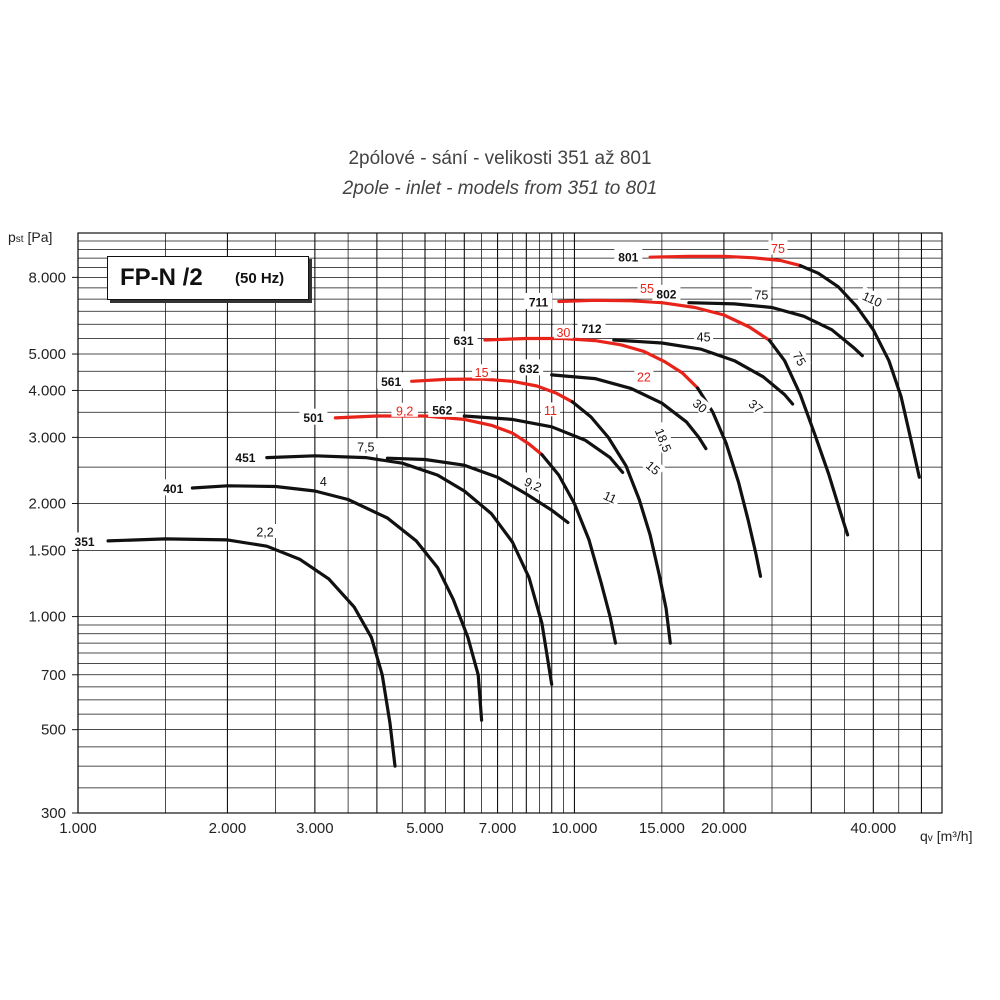 Image resolution: width=1000 pixels, height=1000 pixels. Describe the element at coordinates (477, 490) in the screenshot. I see `curve-502-black` at that location.